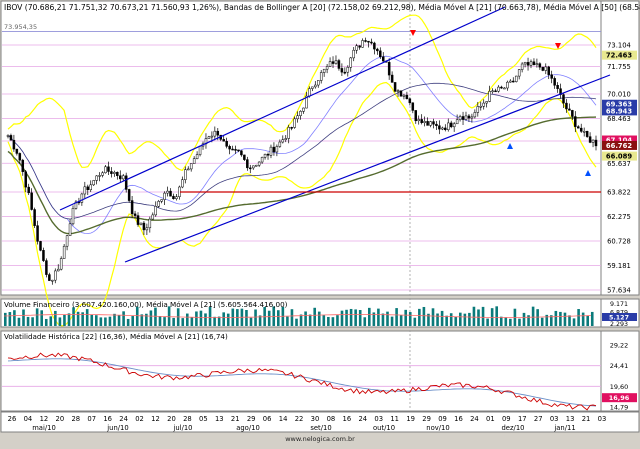  Describe the element at coordinates (474, 419) in the screenshot. I see `date-tick-label: 24` at that location.